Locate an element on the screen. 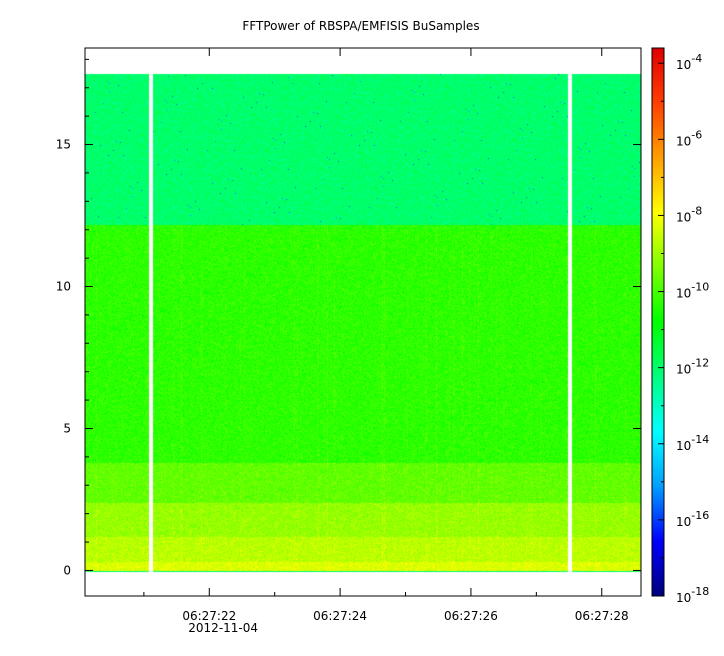 This screenshot has height=656, width=724. colorbar-tick-label: 10⁻¹⁸ is located at coordinates (692, 595).